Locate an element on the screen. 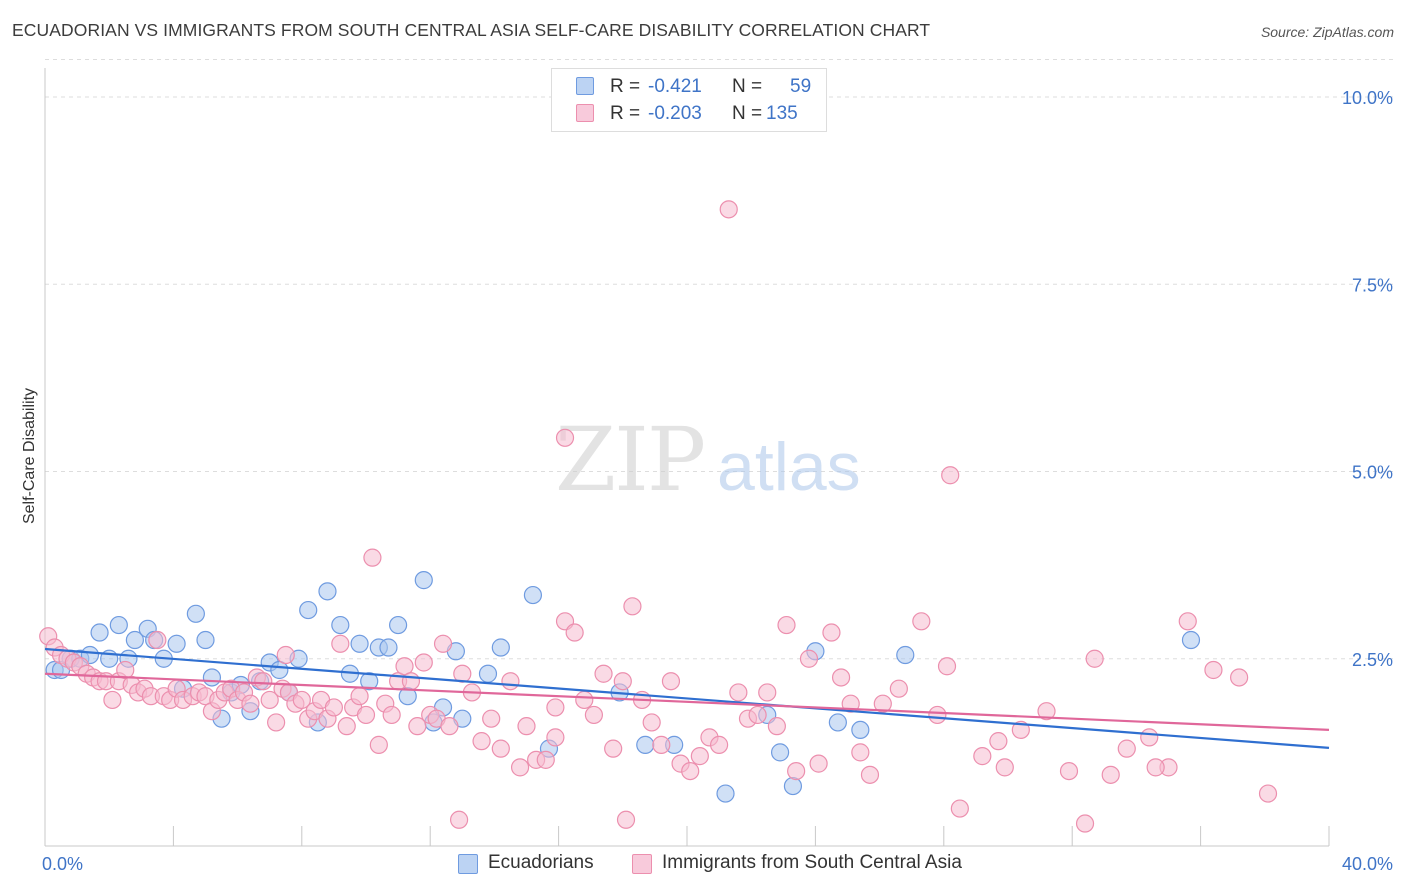 This screenshot has width=1406, height=892. legend-r-value: -0.203 is located at coordinates (675, 113).